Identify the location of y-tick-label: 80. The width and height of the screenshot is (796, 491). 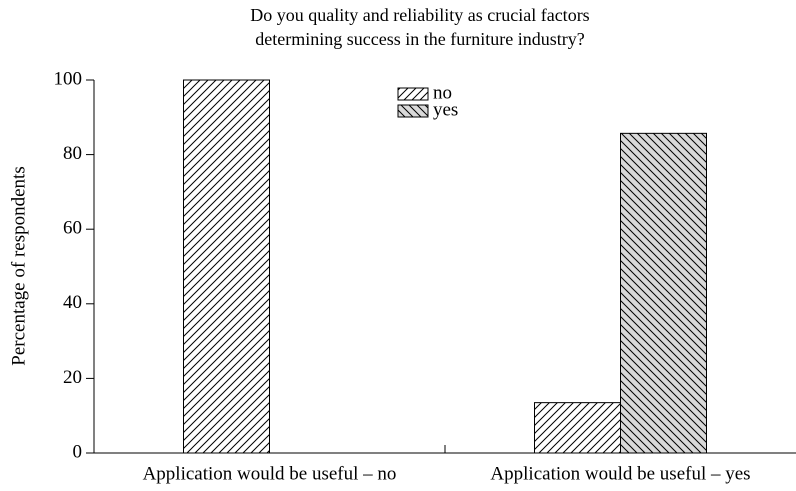
(72, 153).